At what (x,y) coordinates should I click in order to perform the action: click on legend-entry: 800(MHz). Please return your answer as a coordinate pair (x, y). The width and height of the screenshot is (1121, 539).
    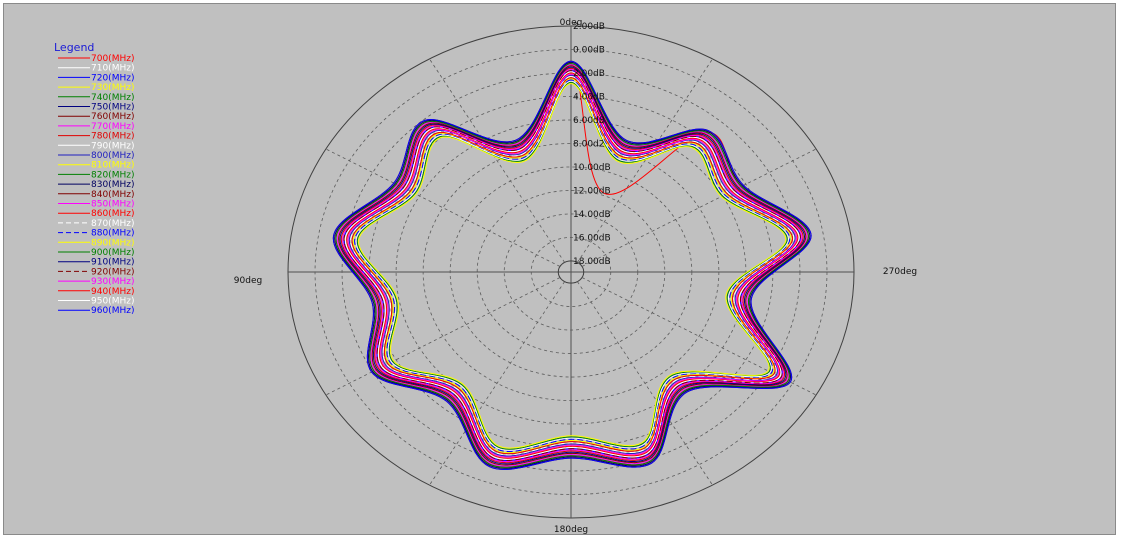
    Looking at the image, I should click on (112, 156).